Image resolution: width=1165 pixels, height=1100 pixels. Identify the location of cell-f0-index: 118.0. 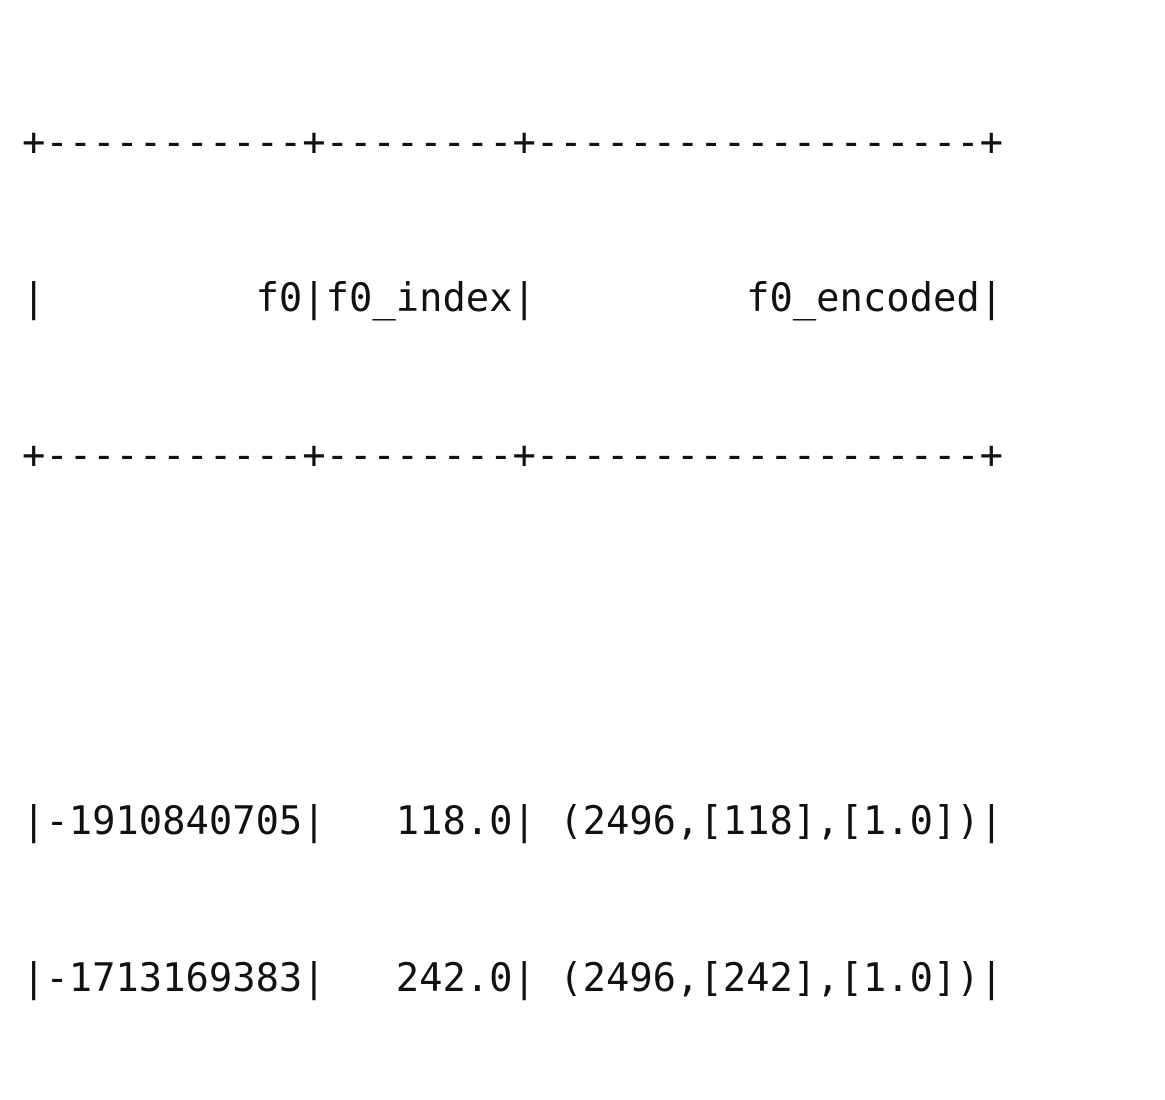
(419, 822).